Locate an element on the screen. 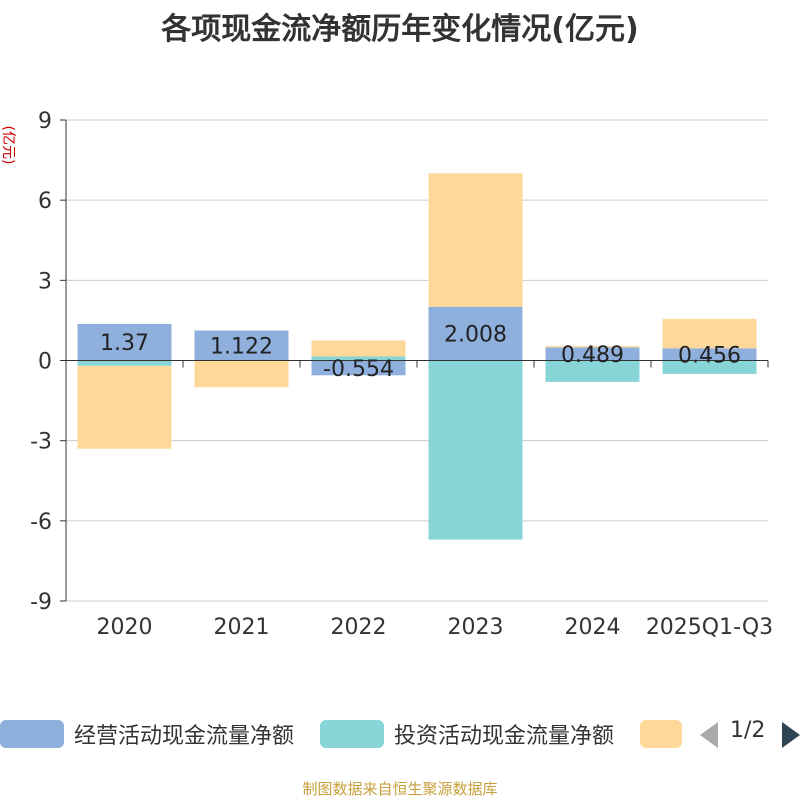 This screenshot has height=800, width=800. legend-prev-page-icon is located at coordinates (709, 735).